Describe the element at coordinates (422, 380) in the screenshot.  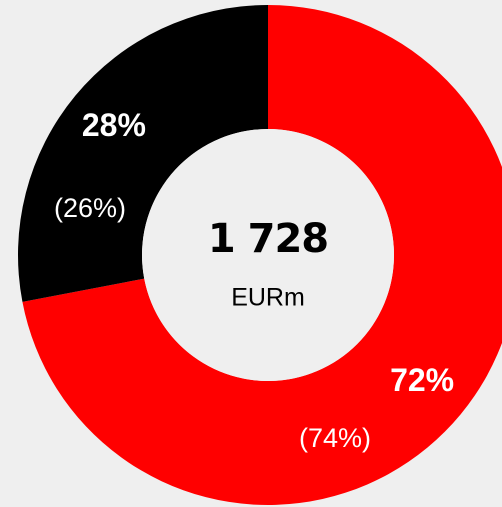
I see `value-label: 72%` at that location.